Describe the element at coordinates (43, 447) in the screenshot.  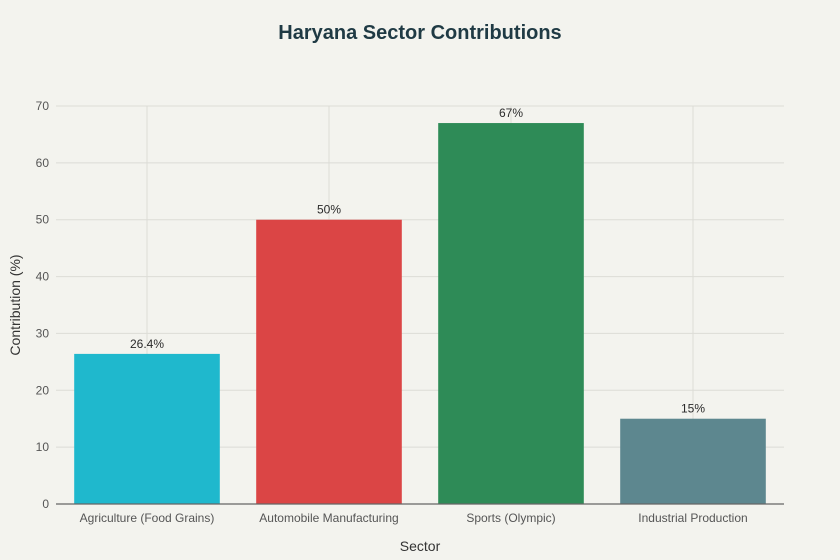
I see `y-tick-label: 10` at that location.